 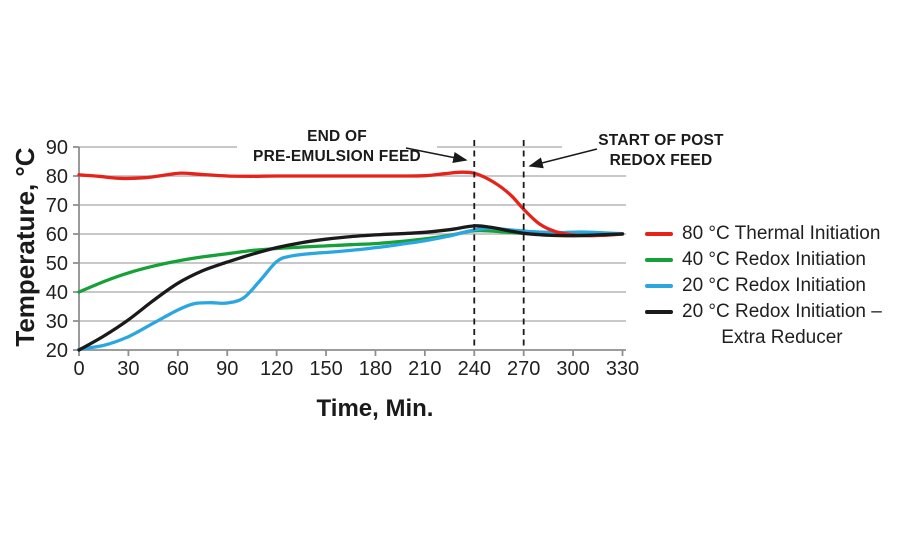 I want to click on legend-label-line: 80 °C Thermal Initiation, so click(x=781, y=233).